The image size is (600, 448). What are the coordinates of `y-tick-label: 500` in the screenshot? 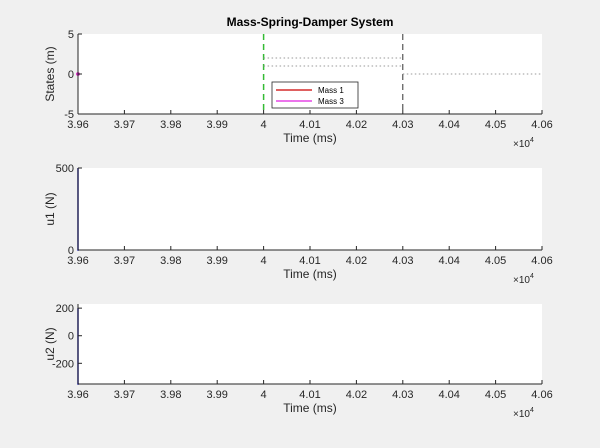 It's located at (65, 169).